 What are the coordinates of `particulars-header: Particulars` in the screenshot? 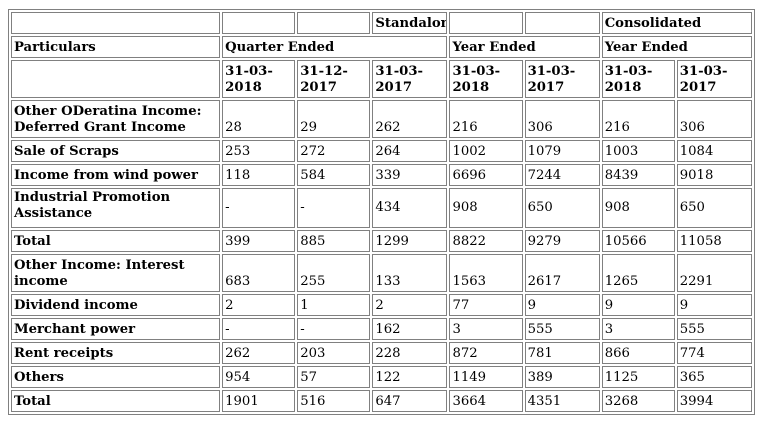 It's located at (116, 47).